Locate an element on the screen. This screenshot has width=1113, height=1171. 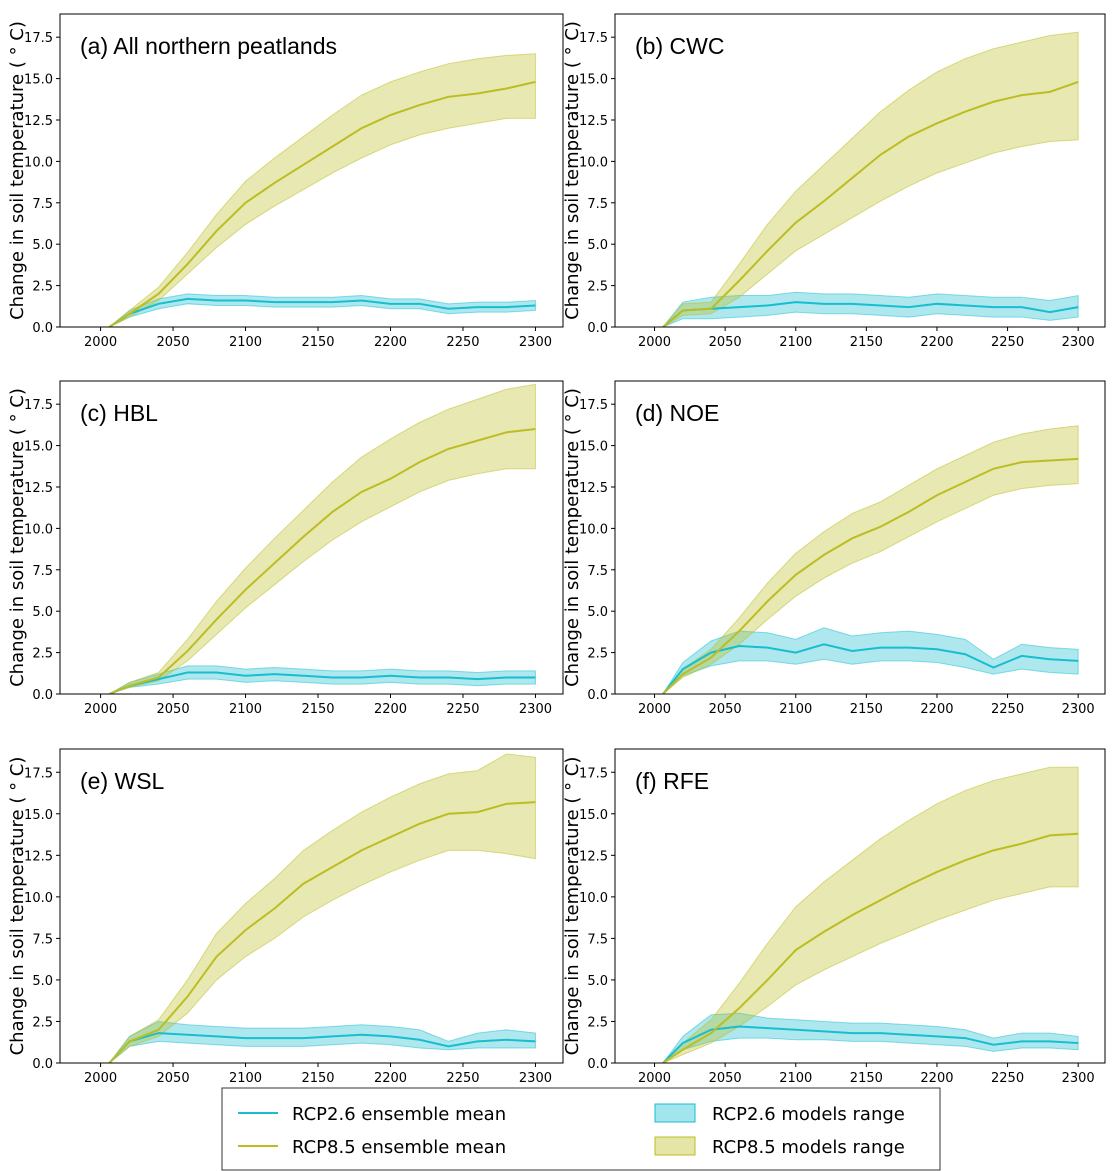
legend-box is located at coordinates (581, 1129).